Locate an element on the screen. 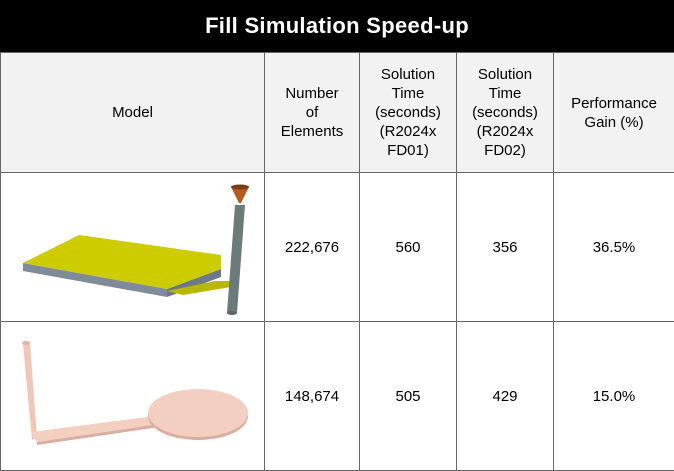 The width and height of the screenshot is (674, 471). header-elements: Number of Elements is located at coordinates (312, 113).